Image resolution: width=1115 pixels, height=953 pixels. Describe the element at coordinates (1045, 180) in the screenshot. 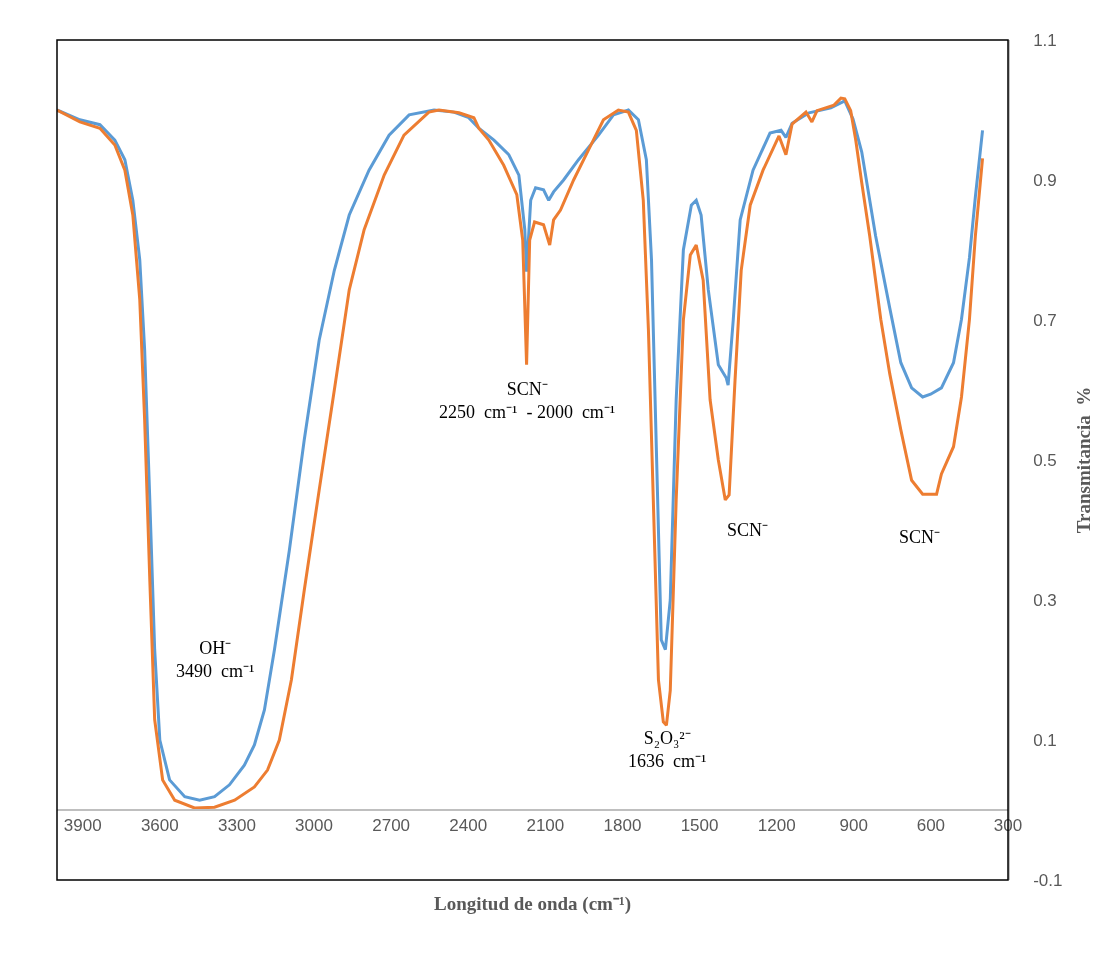

I see `y-tick-label: 0.9` at that location.